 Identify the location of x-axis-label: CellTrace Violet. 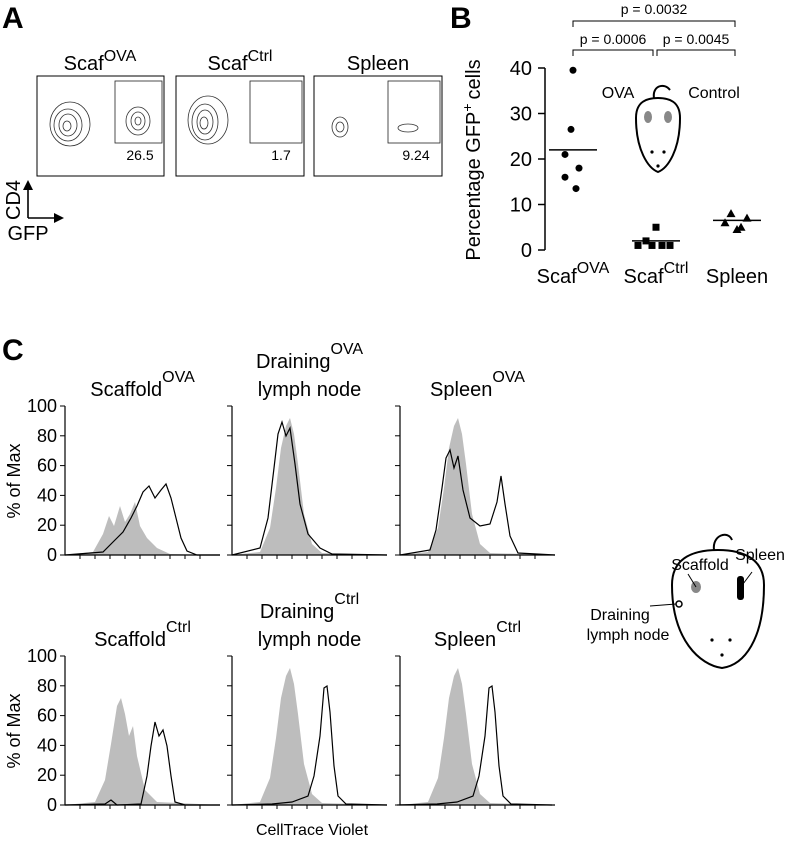
(312, 830).